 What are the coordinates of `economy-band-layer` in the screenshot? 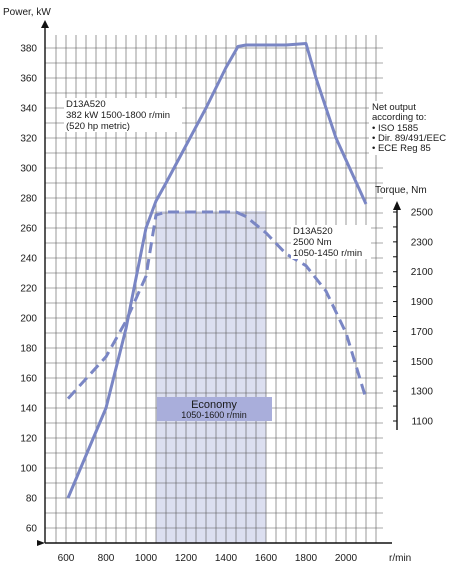 It's located at (211, 377).